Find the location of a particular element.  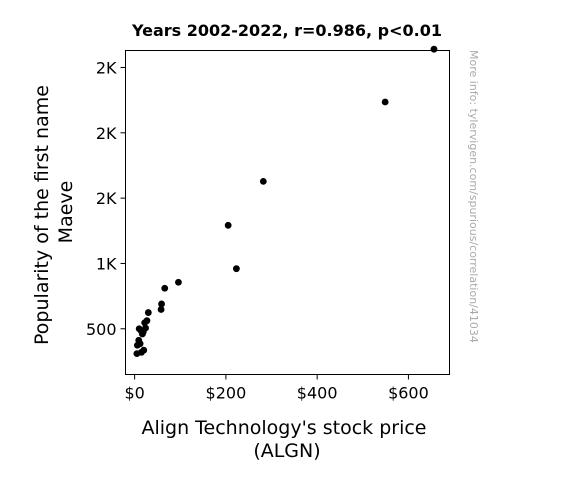

x-axis: $0 $200 $400 $600 is located at coordinates (276, 388).